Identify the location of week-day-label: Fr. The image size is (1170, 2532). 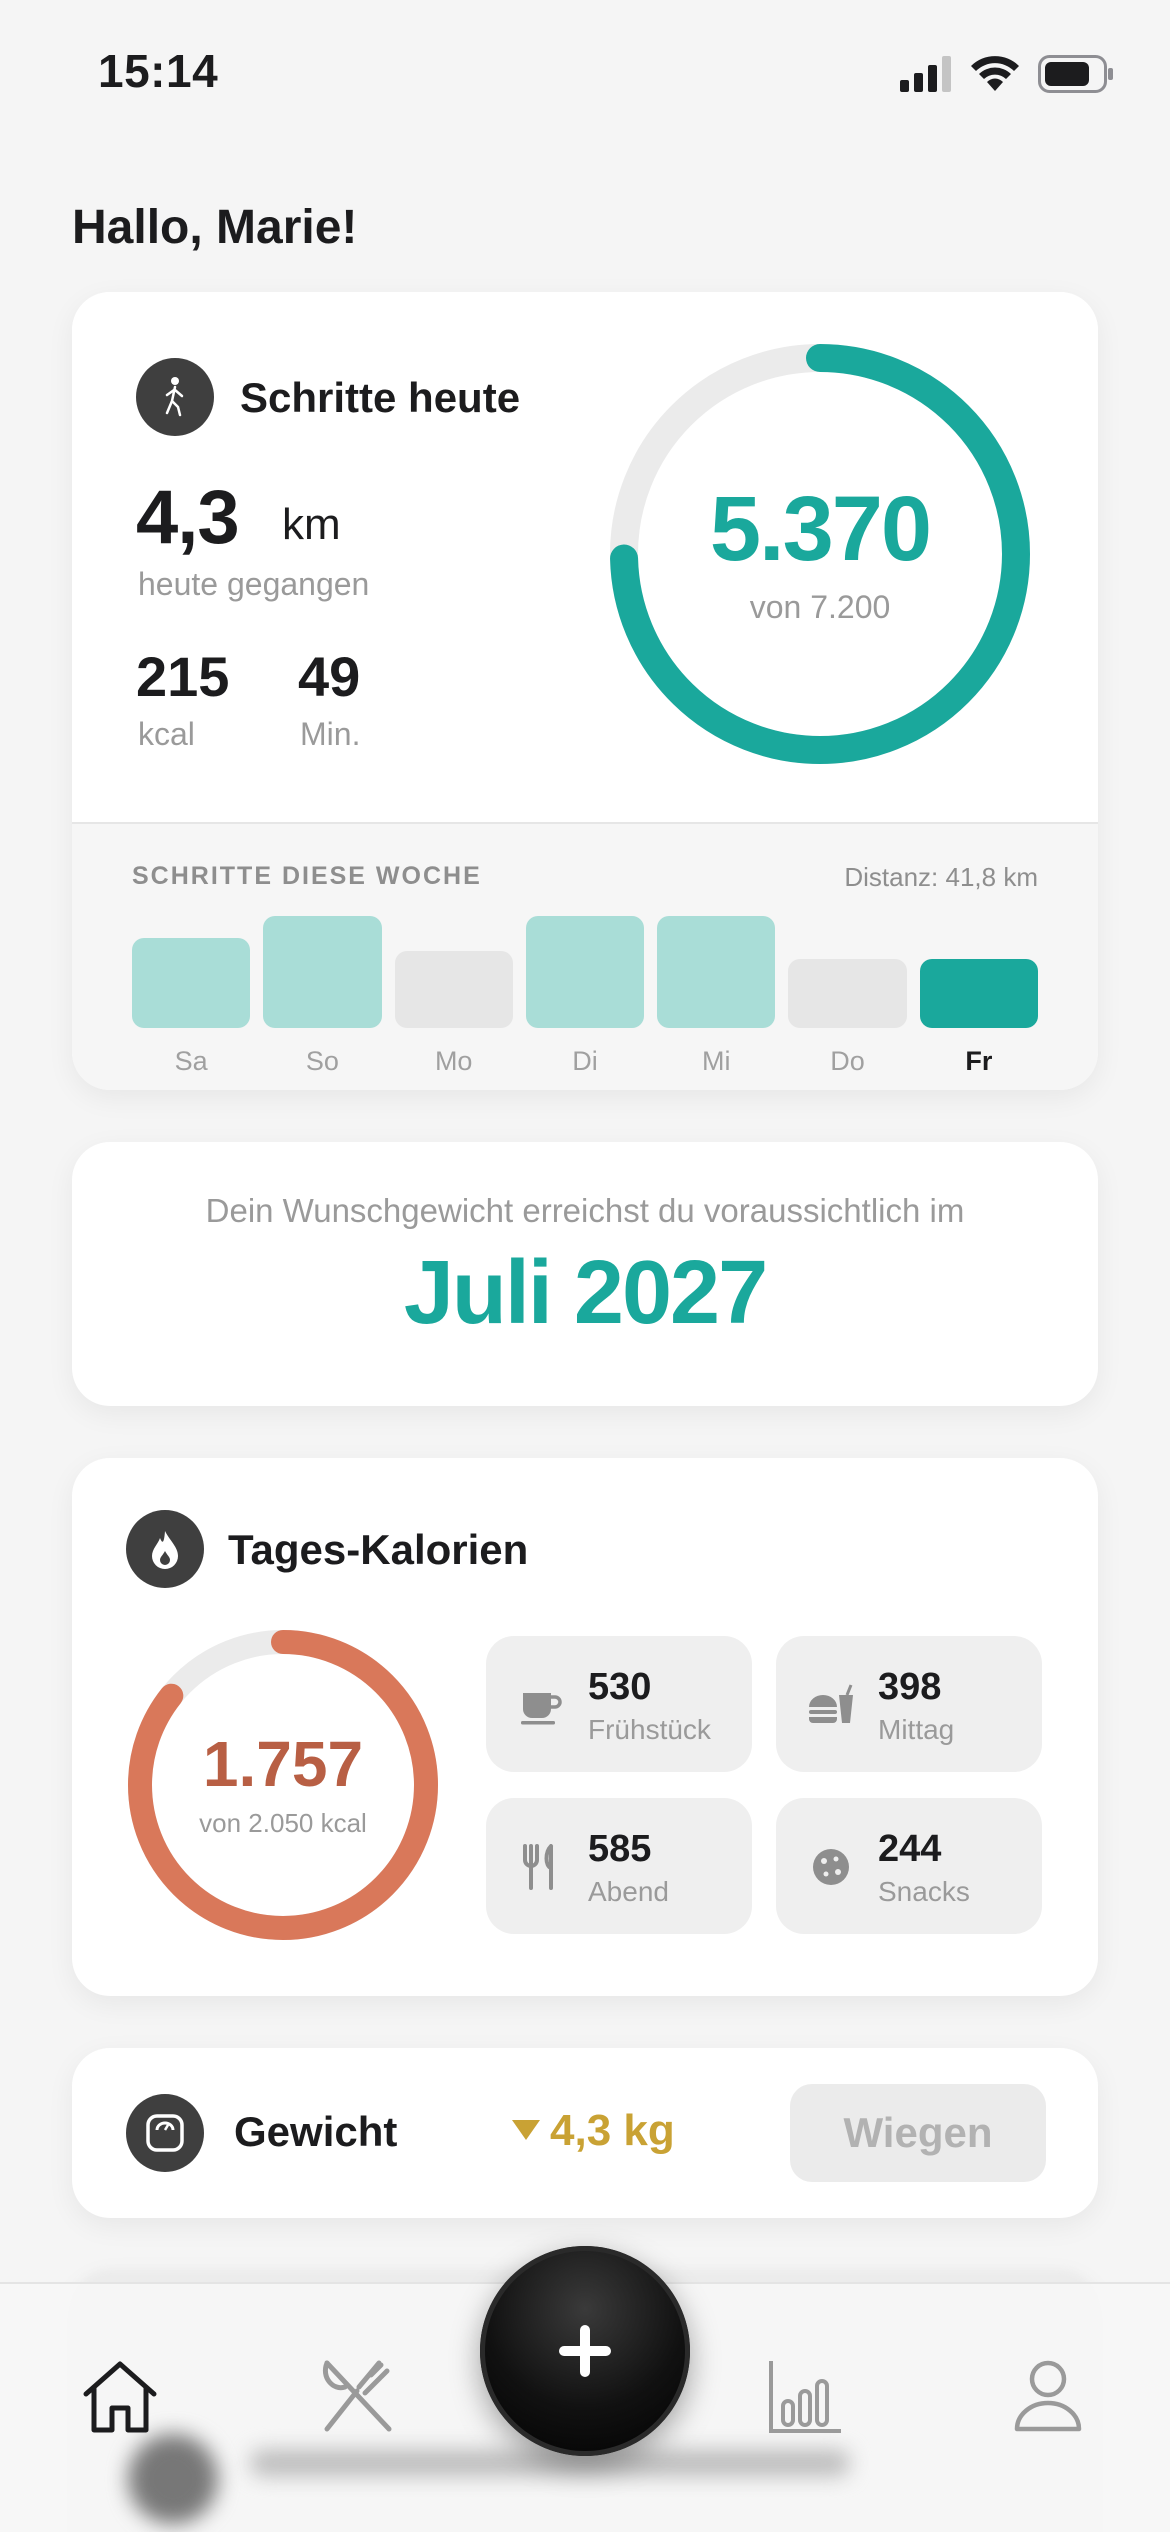
(979, 1061).